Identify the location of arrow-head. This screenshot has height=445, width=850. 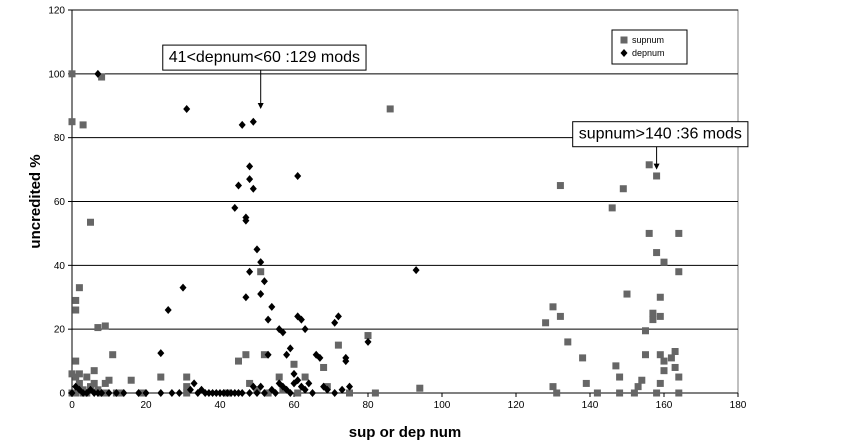
(260, 105).